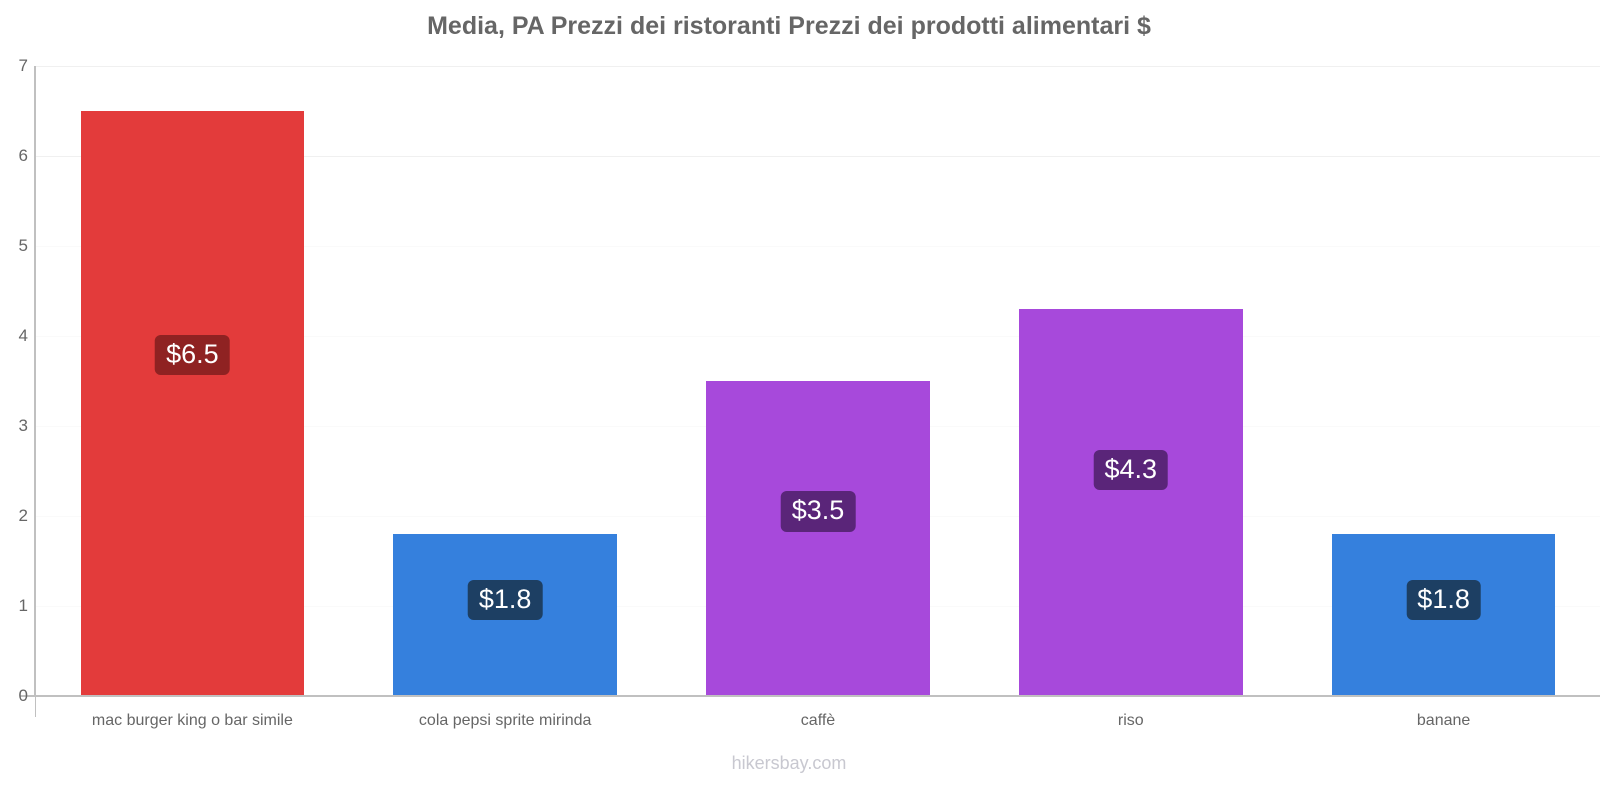 The width and height of the screenshot is (1600, 800). Describe the element at coordinates (1130, 720) in the screenshot. I see `x-axis-label: riso` at that location.